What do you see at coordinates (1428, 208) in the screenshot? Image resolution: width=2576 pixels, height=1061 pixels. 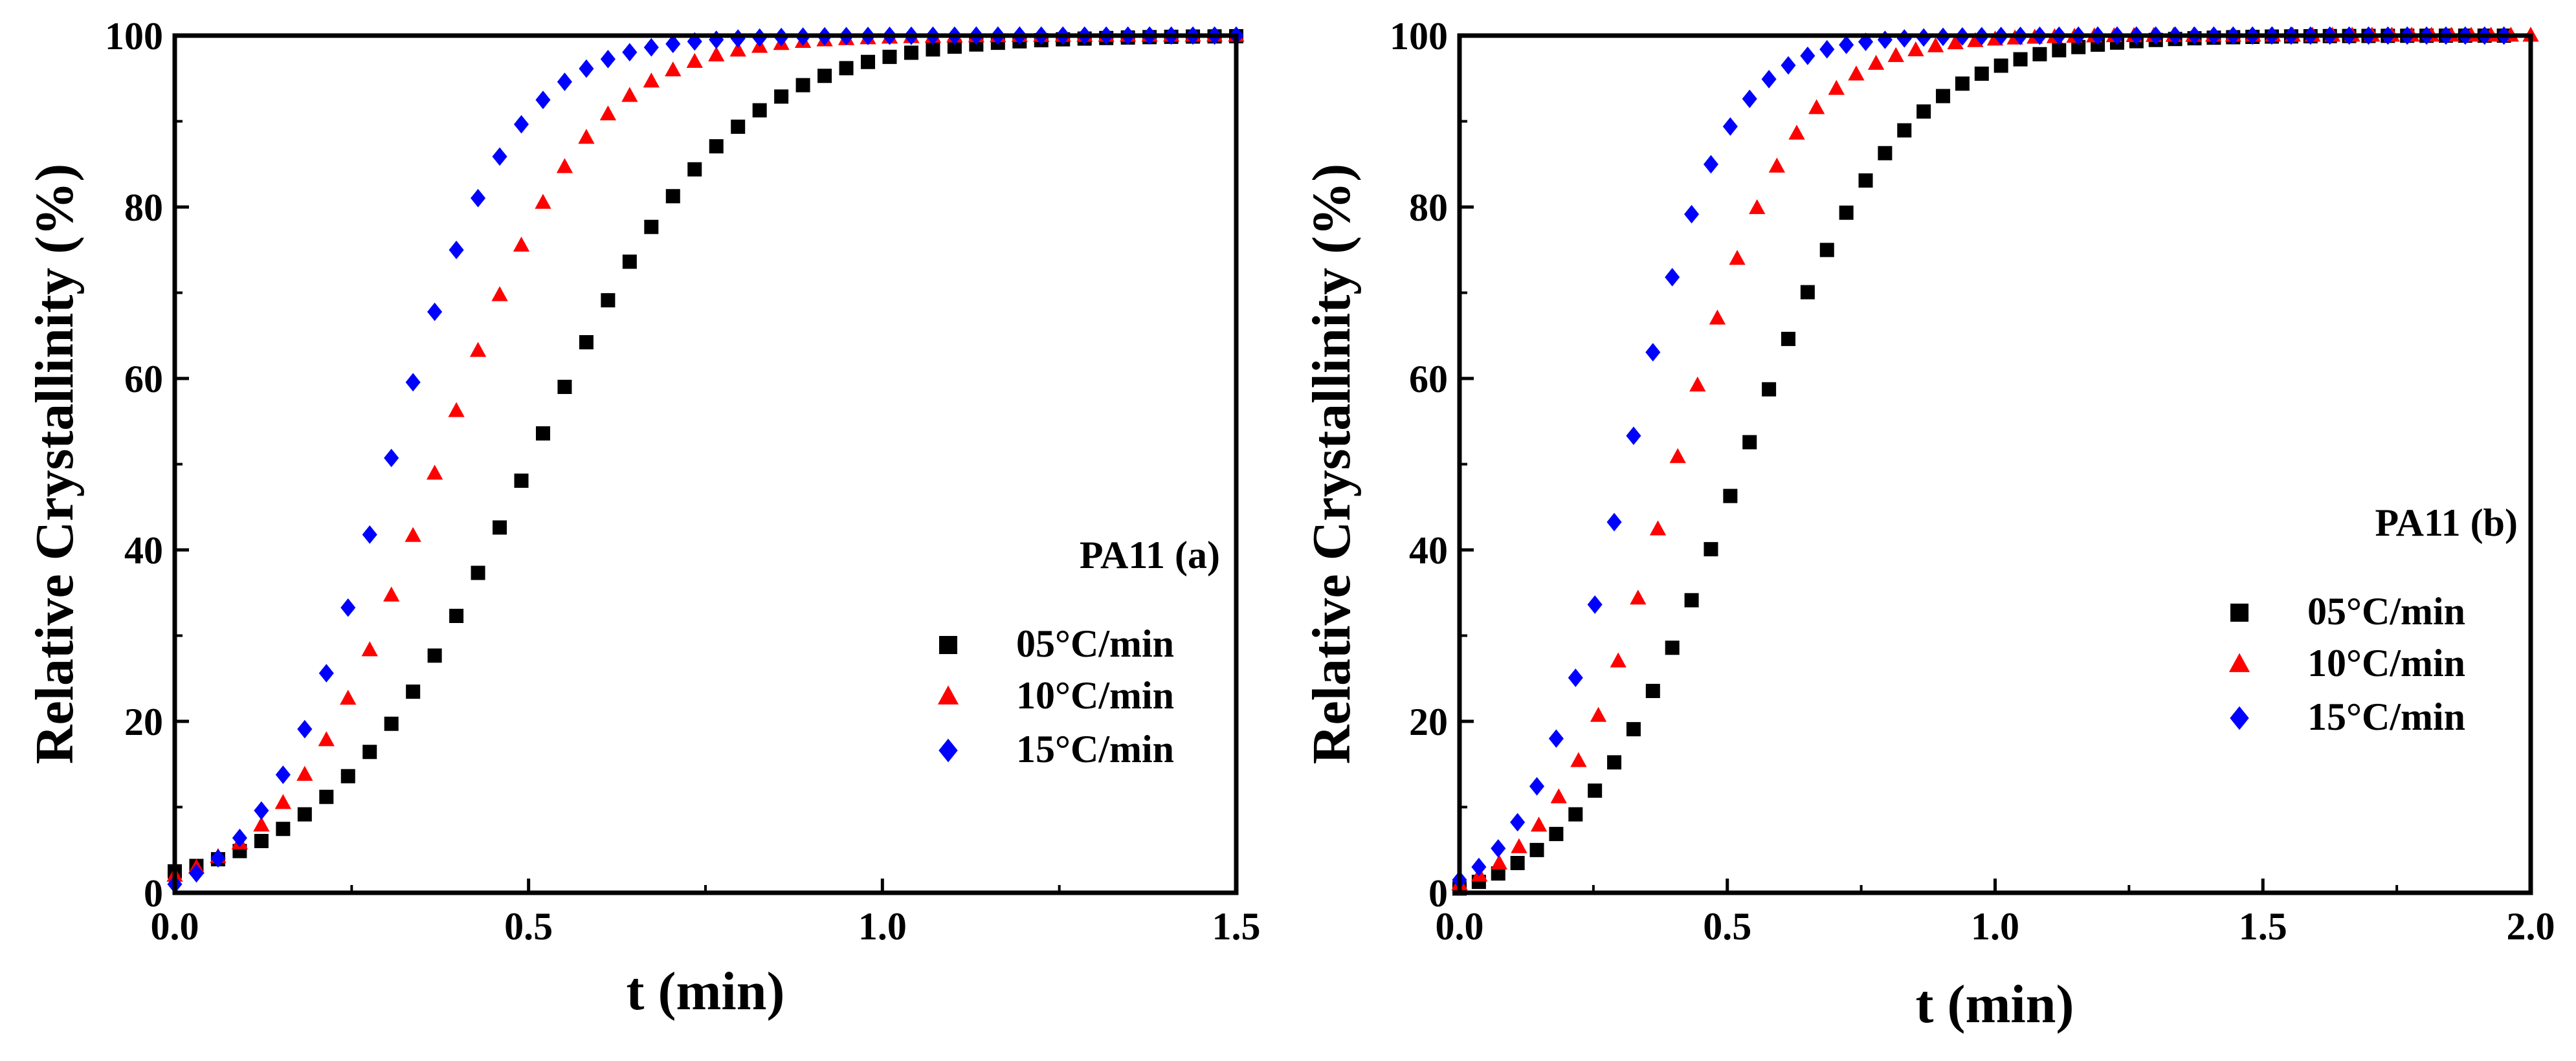 I see `y-tick-label: 80` at bounding box center [1428, 208].